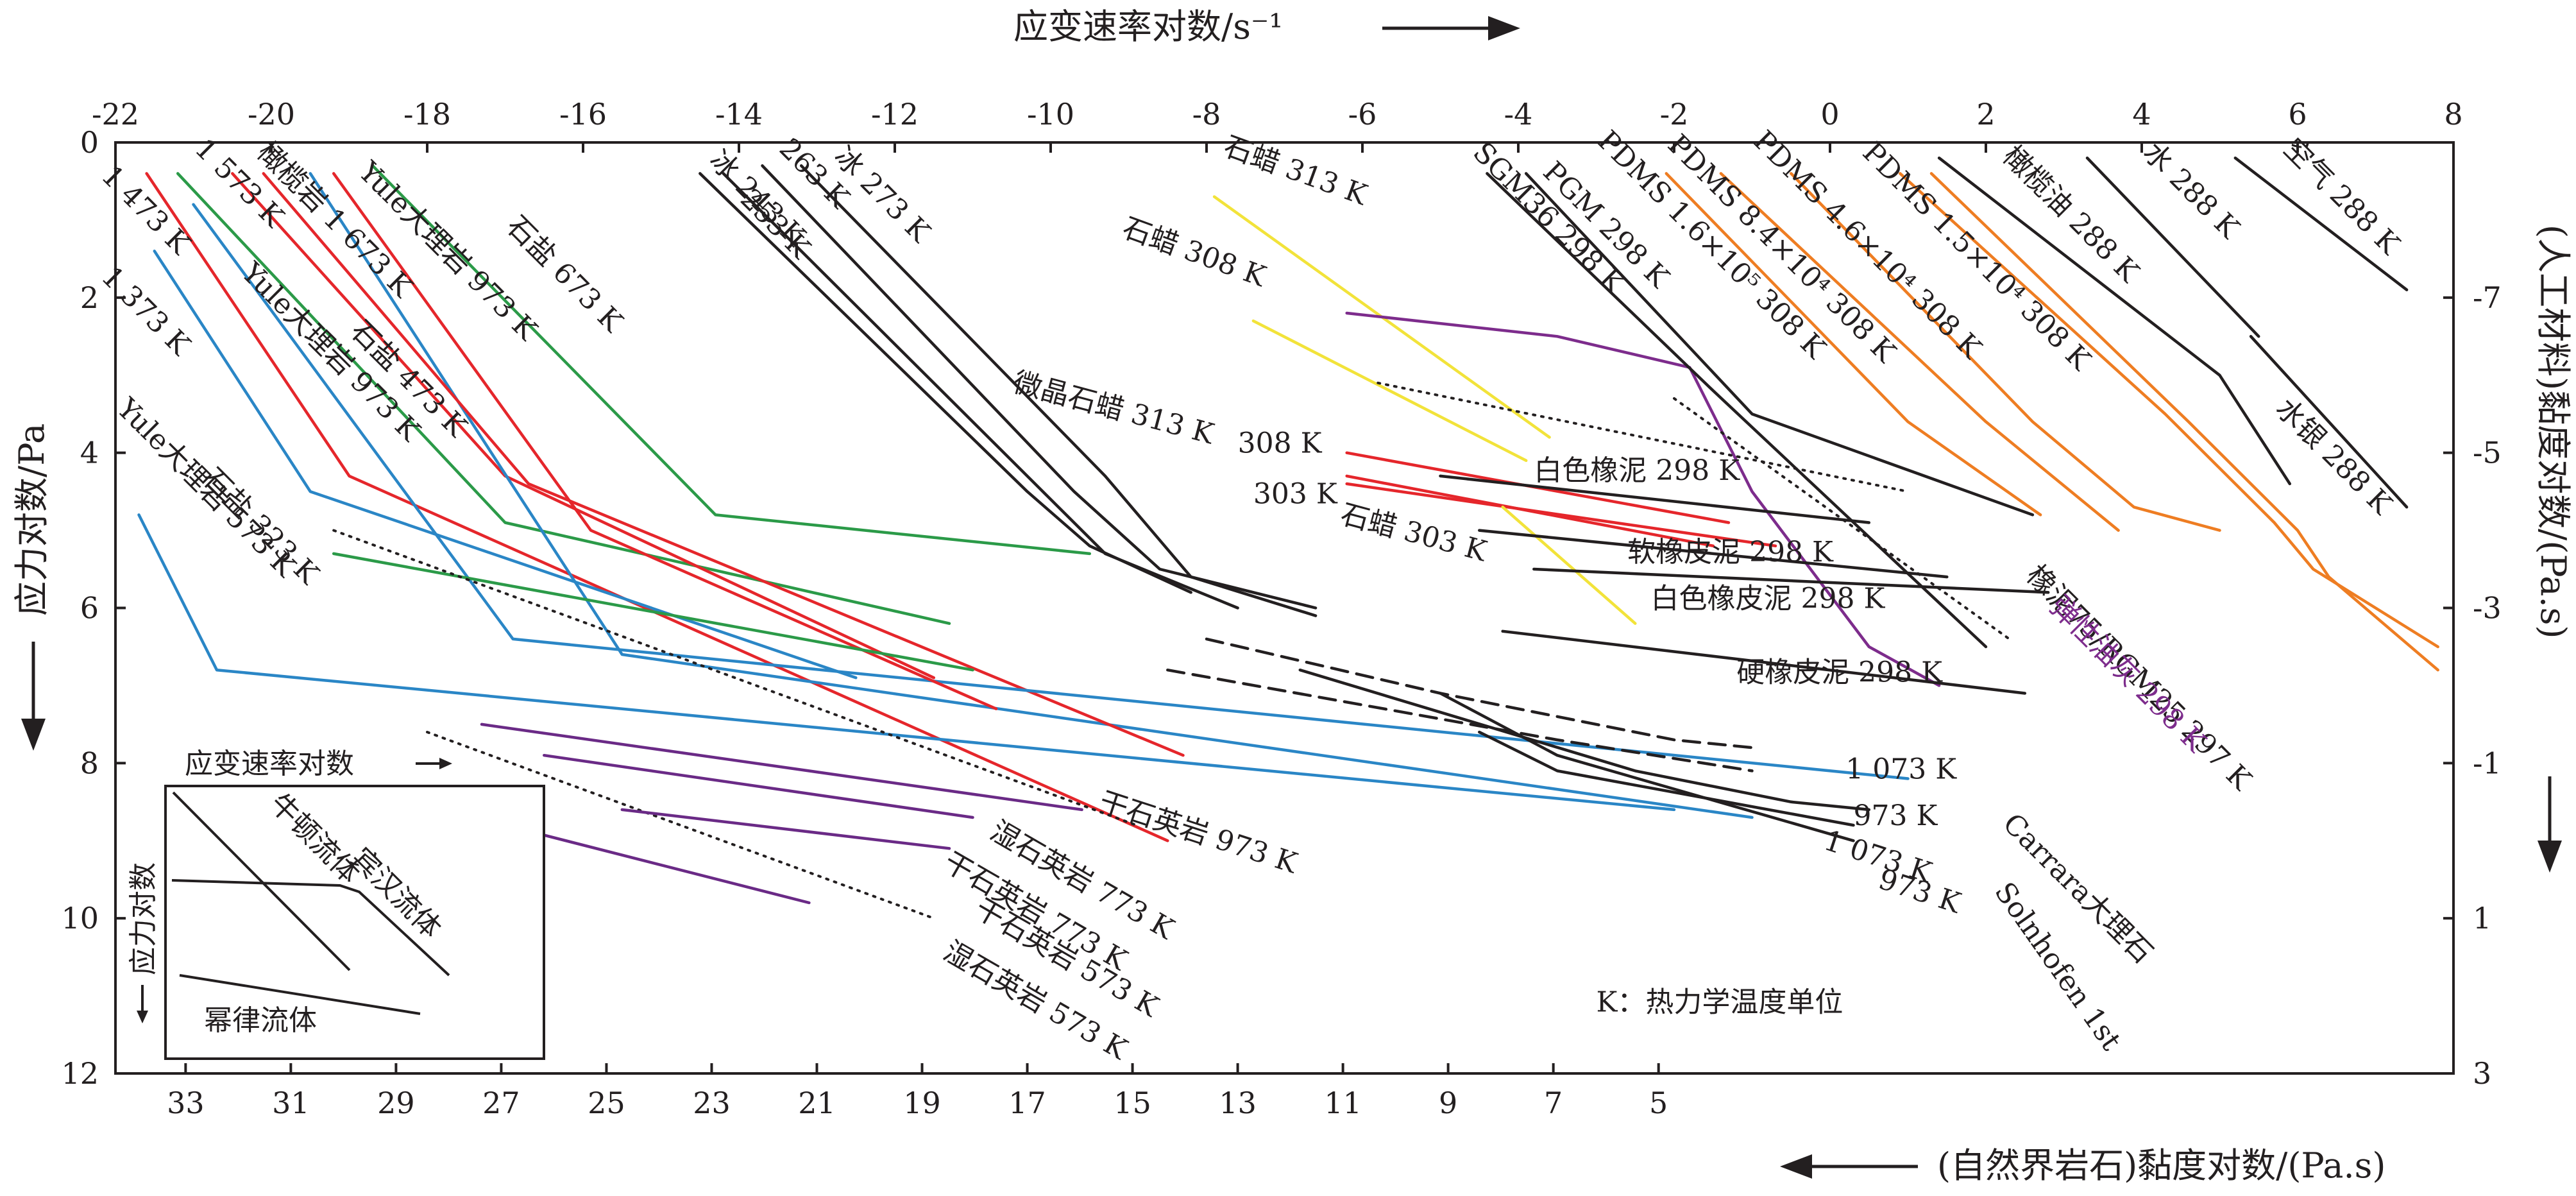  I want to click on y-right-tick-label: -7, so click(2487, 297).